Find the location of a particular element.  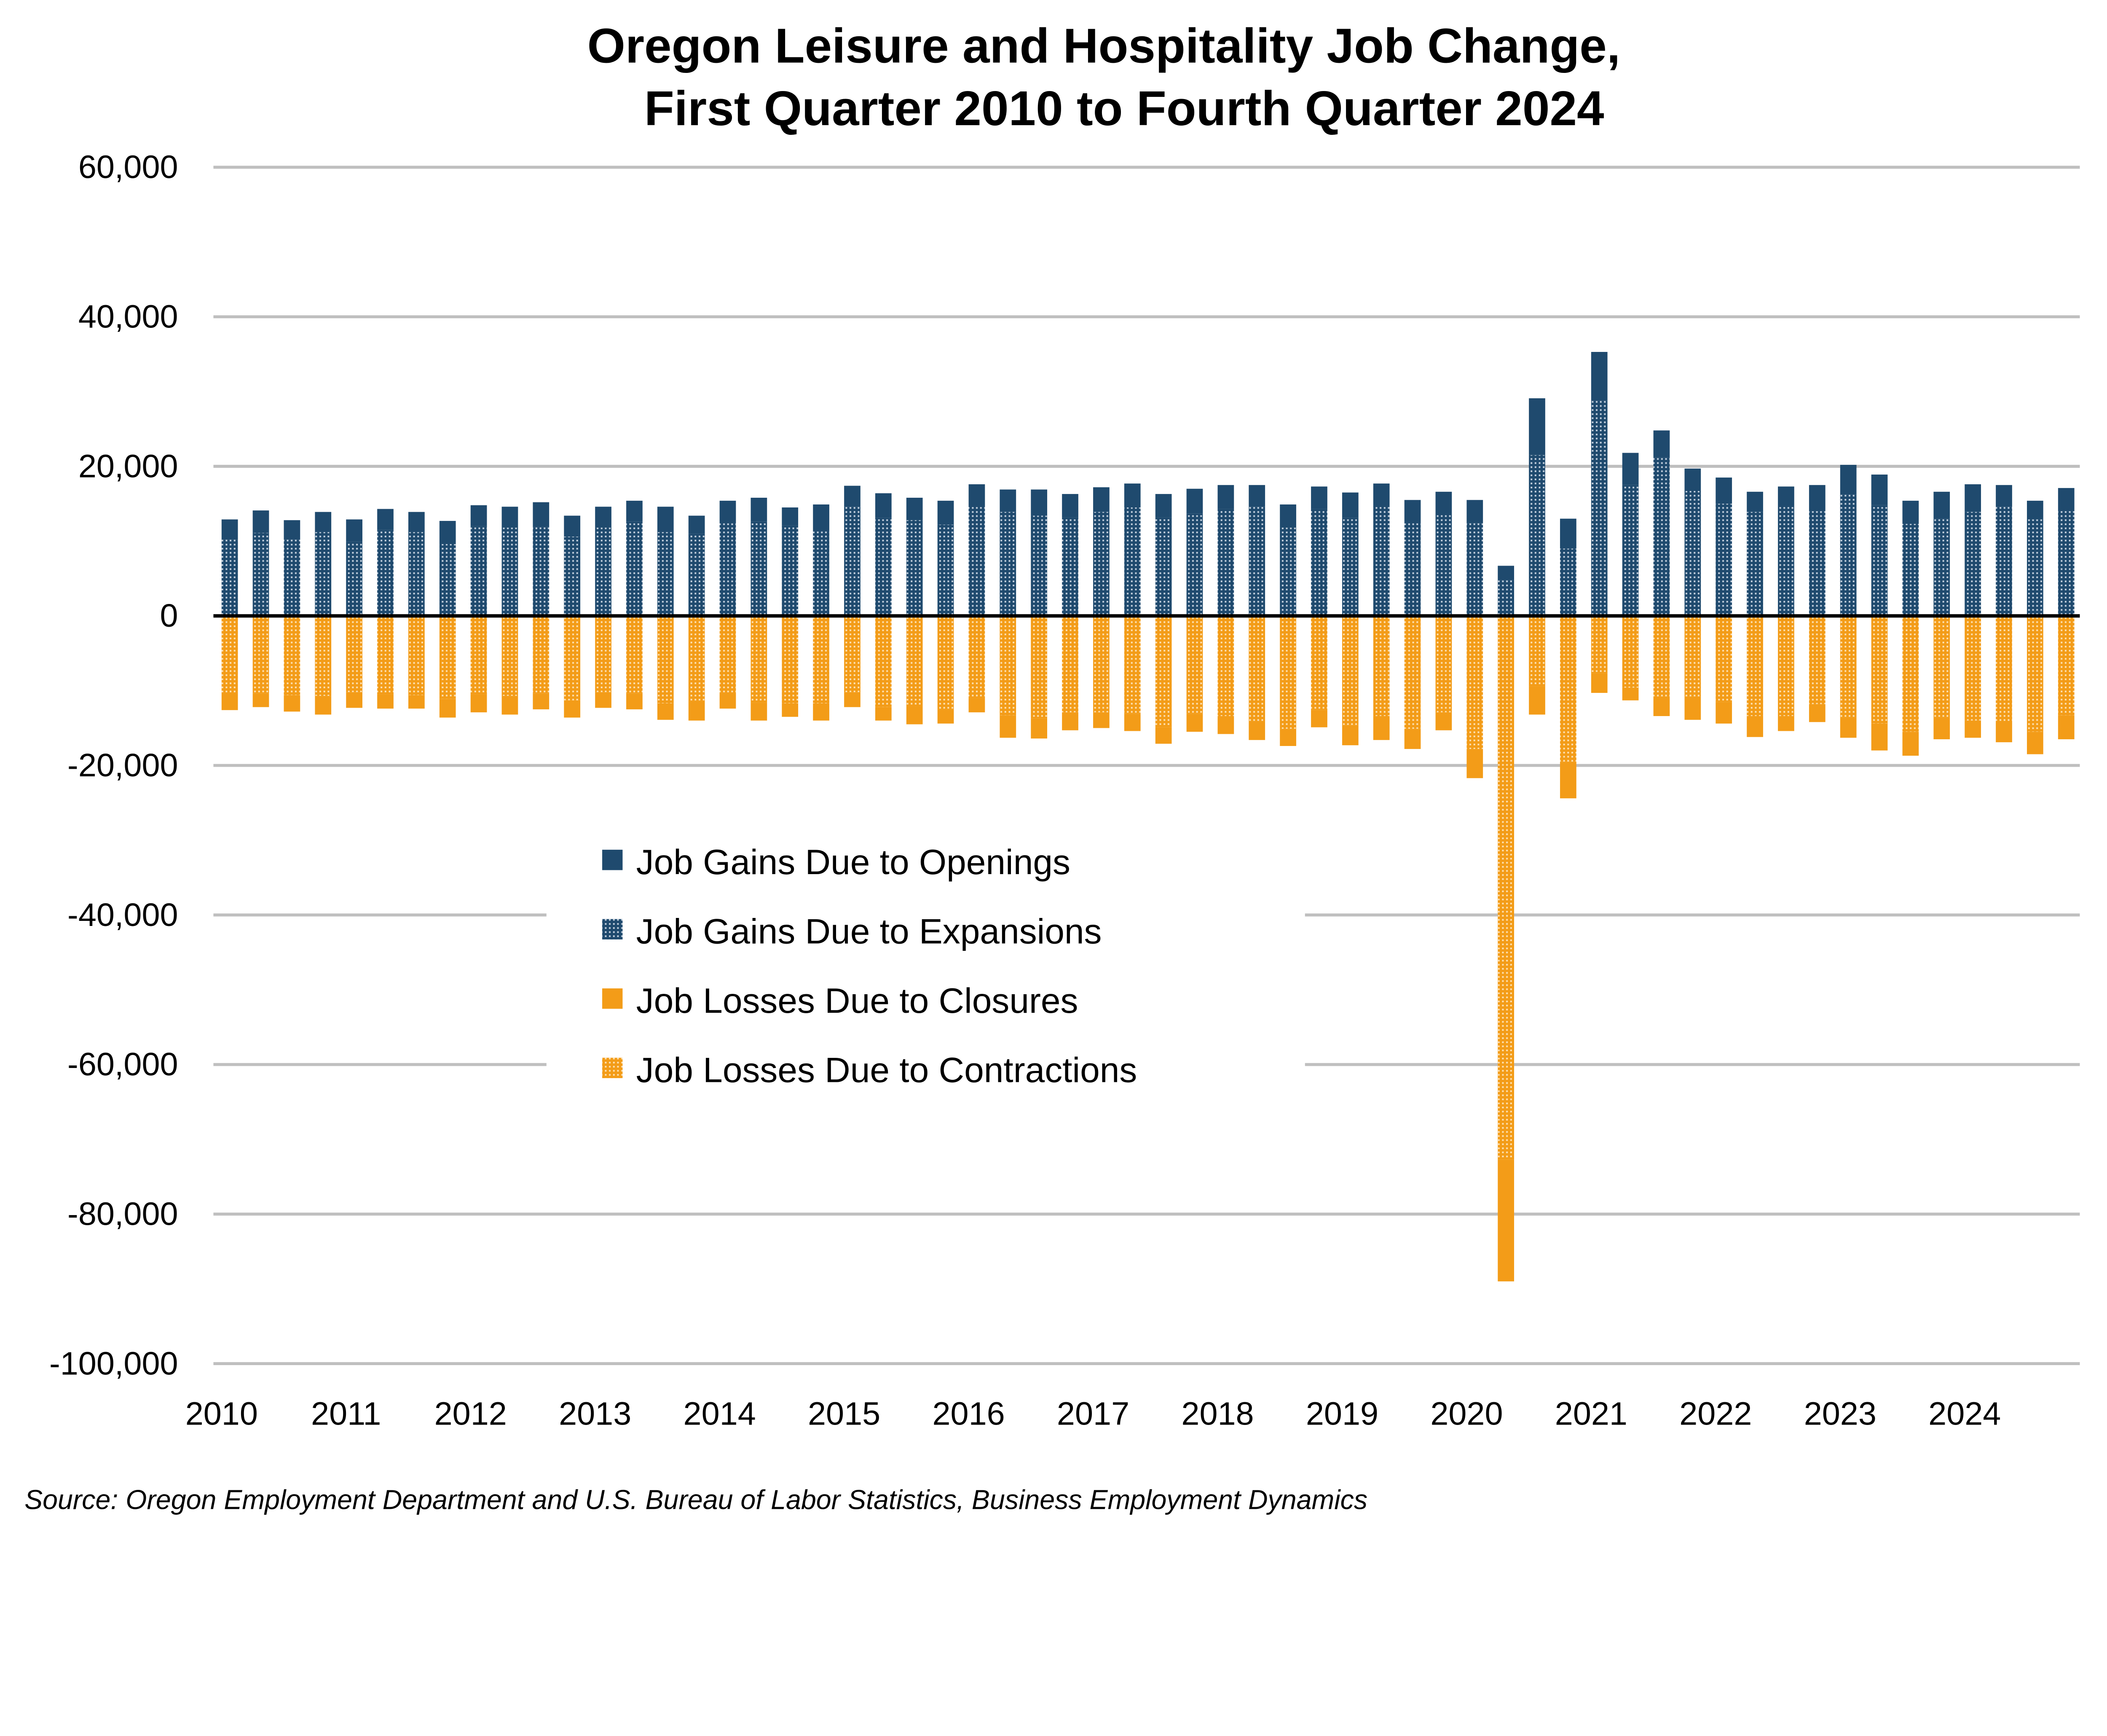

x-tick-label: 2022 is located at coordinates (1715, 1414).